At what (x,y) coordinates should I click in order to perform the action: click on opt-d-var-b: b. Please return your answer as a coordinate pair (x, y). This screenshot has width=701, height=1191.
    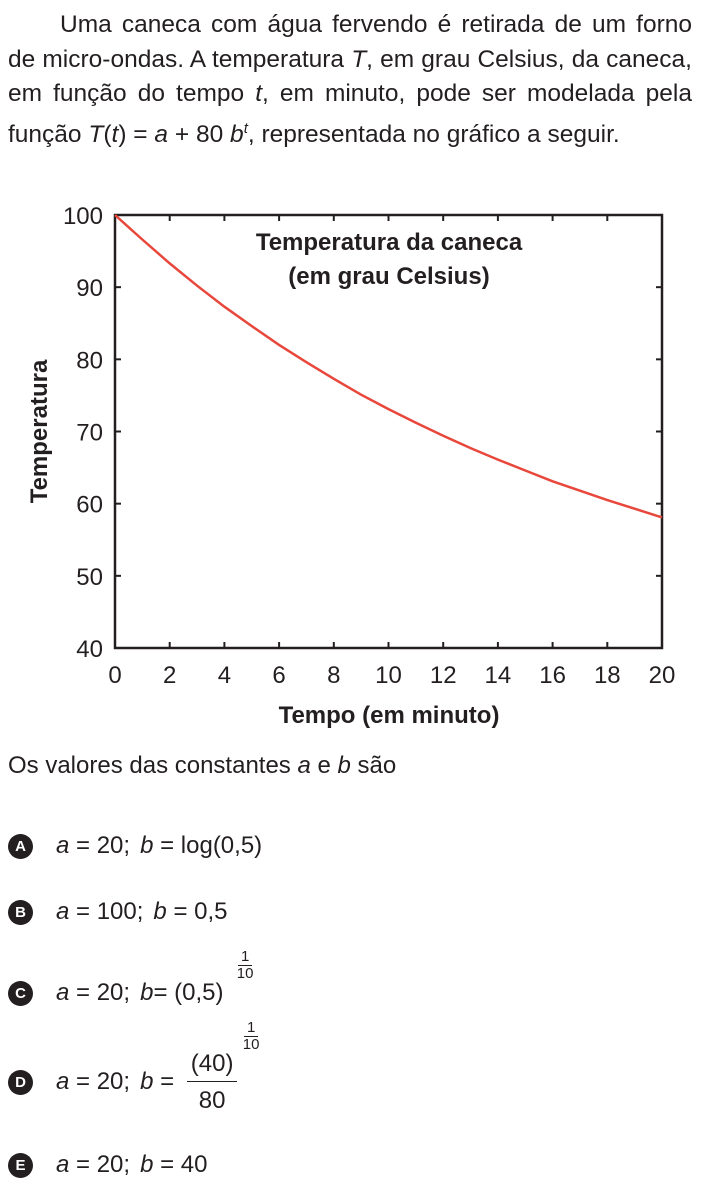
    Looking at the image, I should click on (147, 1081).